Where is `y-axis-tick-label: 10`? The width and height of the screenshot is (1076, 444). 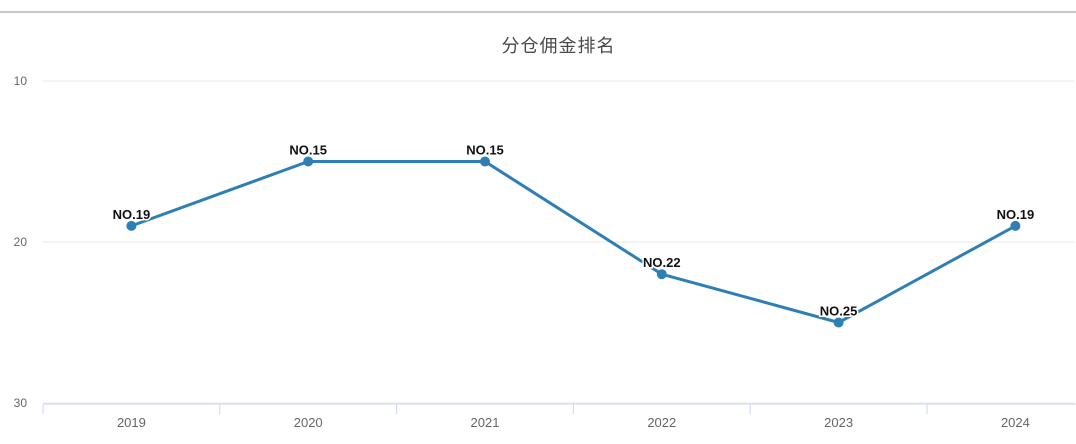 y-axis-tick-label: 10 is located at coordinates (21, 81).